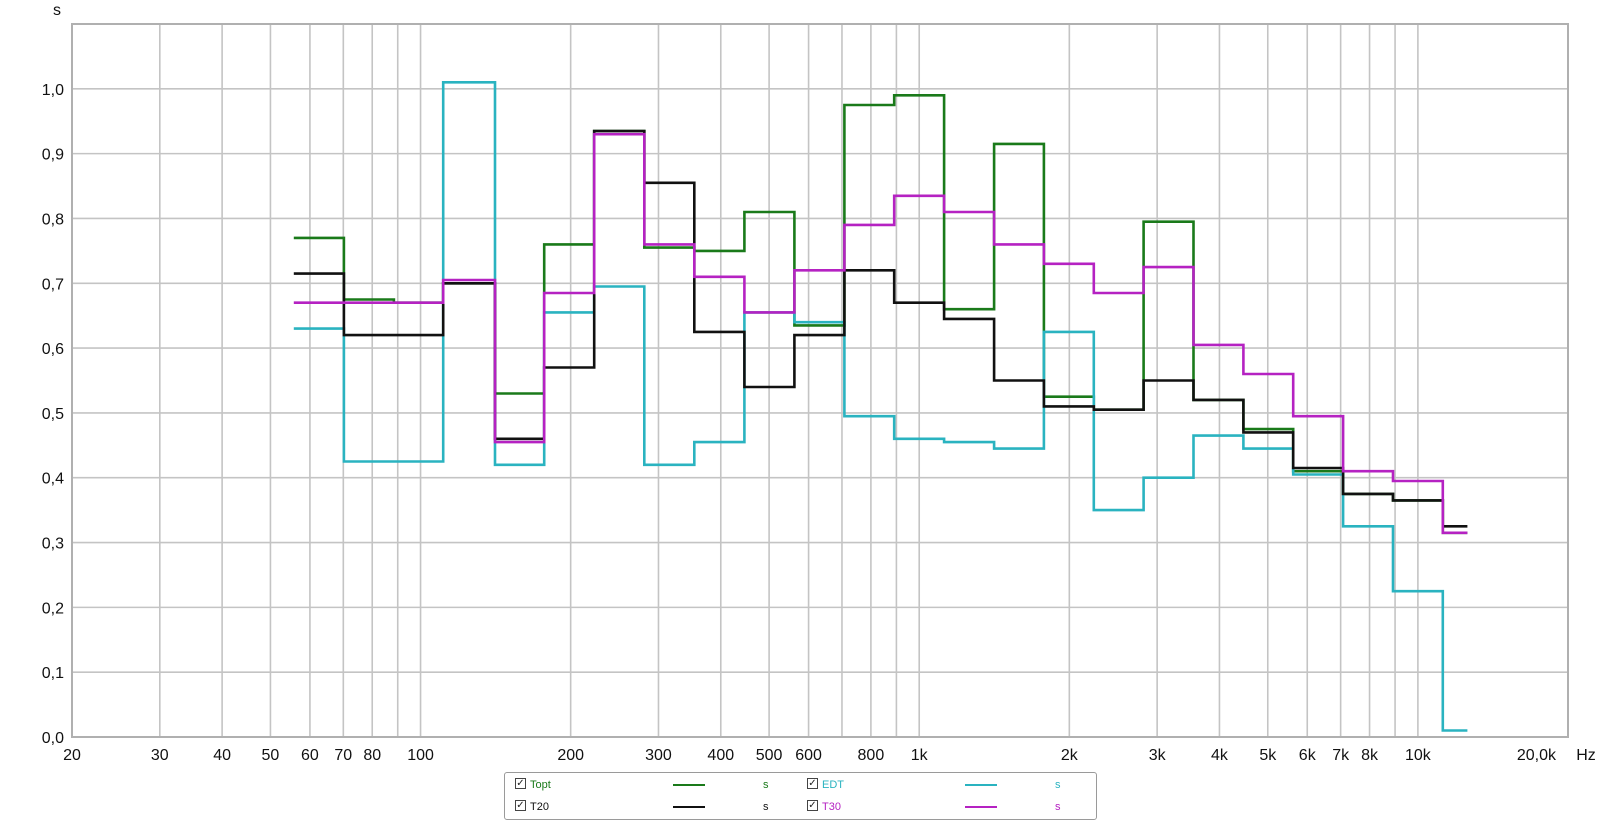  I want to click on y-tick-label: 0,7, so click(53, 284).